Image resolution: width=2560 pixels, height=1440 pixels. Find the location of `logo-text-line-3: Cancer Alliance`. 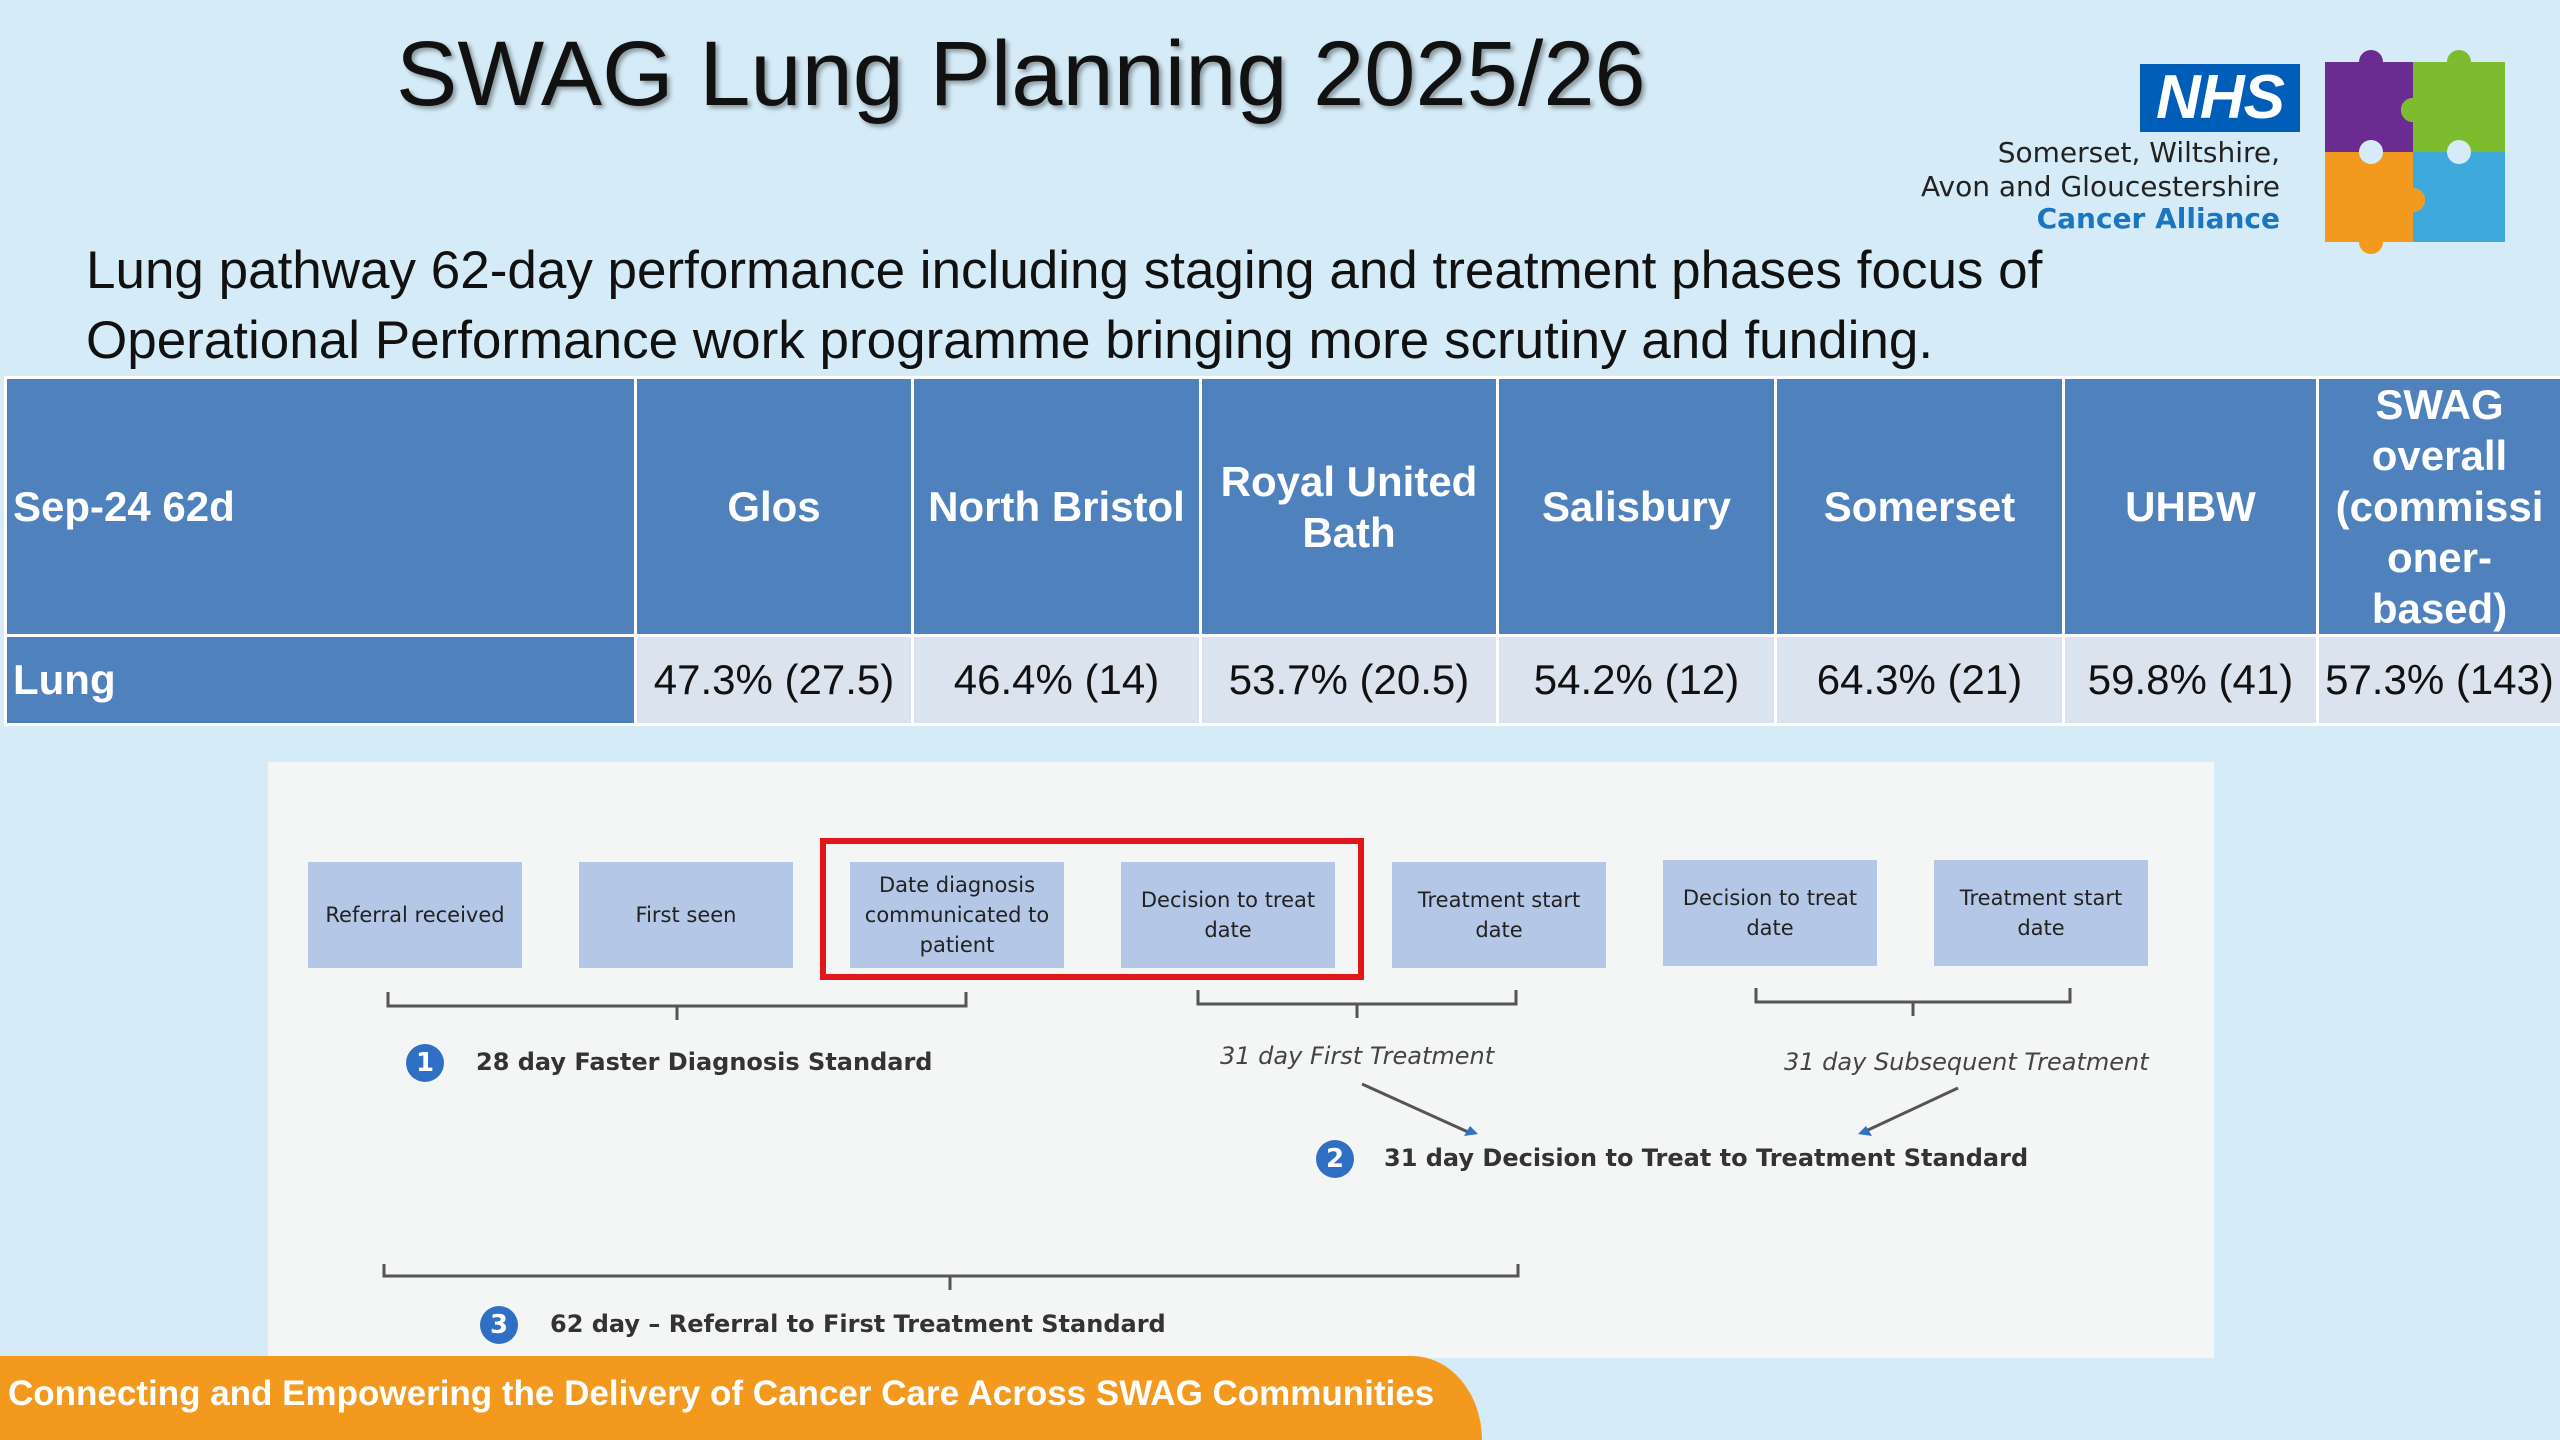

logo-text-line-3: Cancer Alliance is located at coordinates (2158, 218).